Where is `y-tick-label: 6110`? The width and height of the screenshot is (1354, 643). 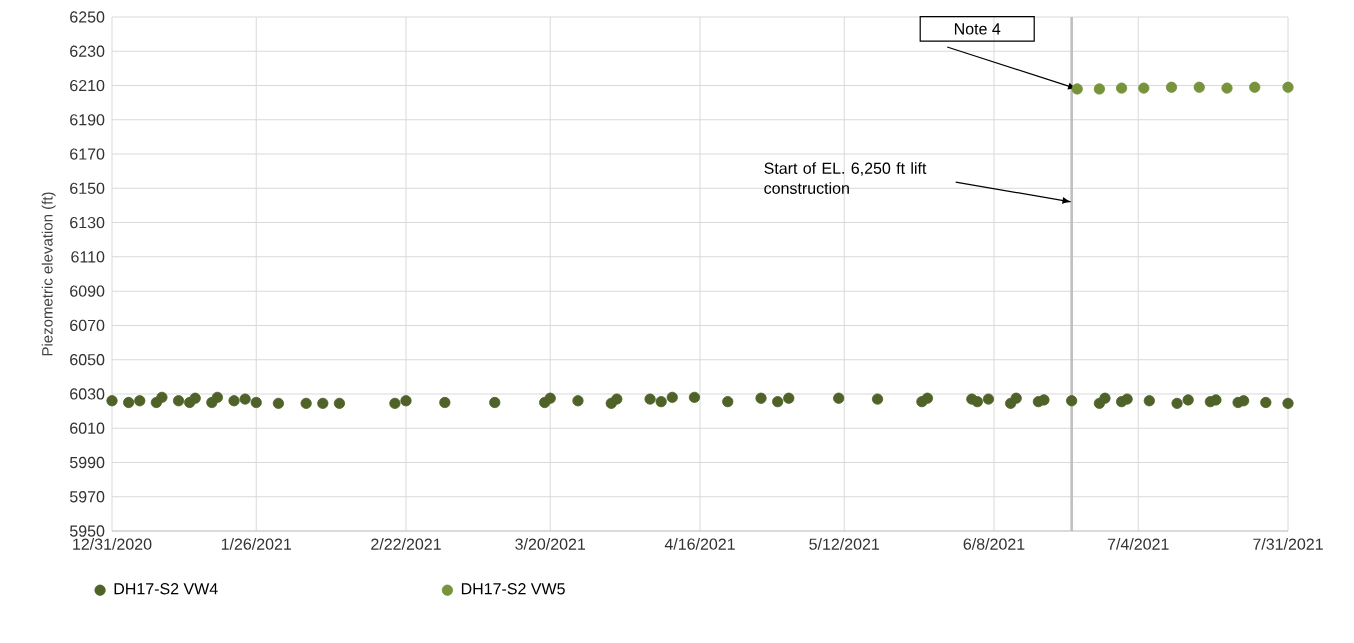
y-tick-label: 6110 is located at coordinates (88, 257).